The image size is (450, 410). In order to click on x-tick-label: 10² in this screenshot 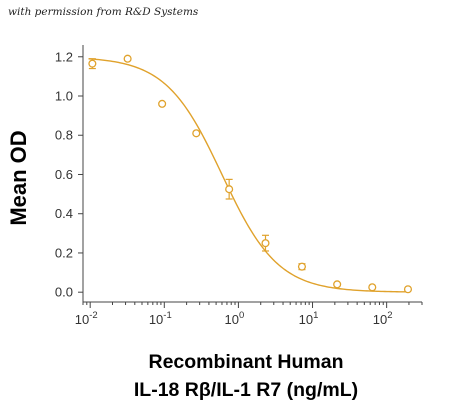, I will do `click(383, 318)`.